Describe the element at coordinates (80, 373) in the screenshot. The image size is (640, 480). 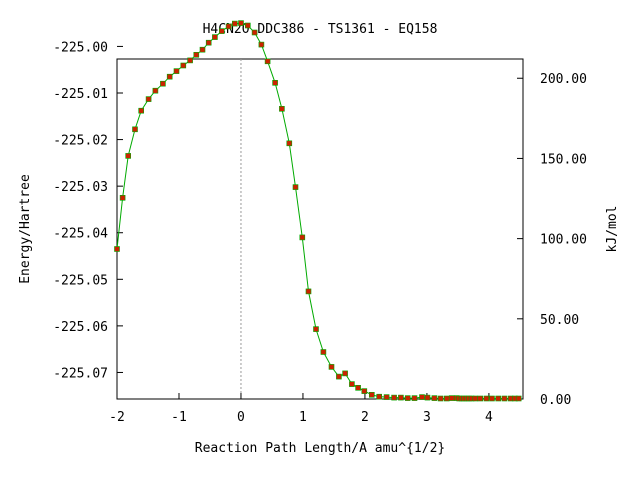
I see `y-tick-label: -225.07` at that location.